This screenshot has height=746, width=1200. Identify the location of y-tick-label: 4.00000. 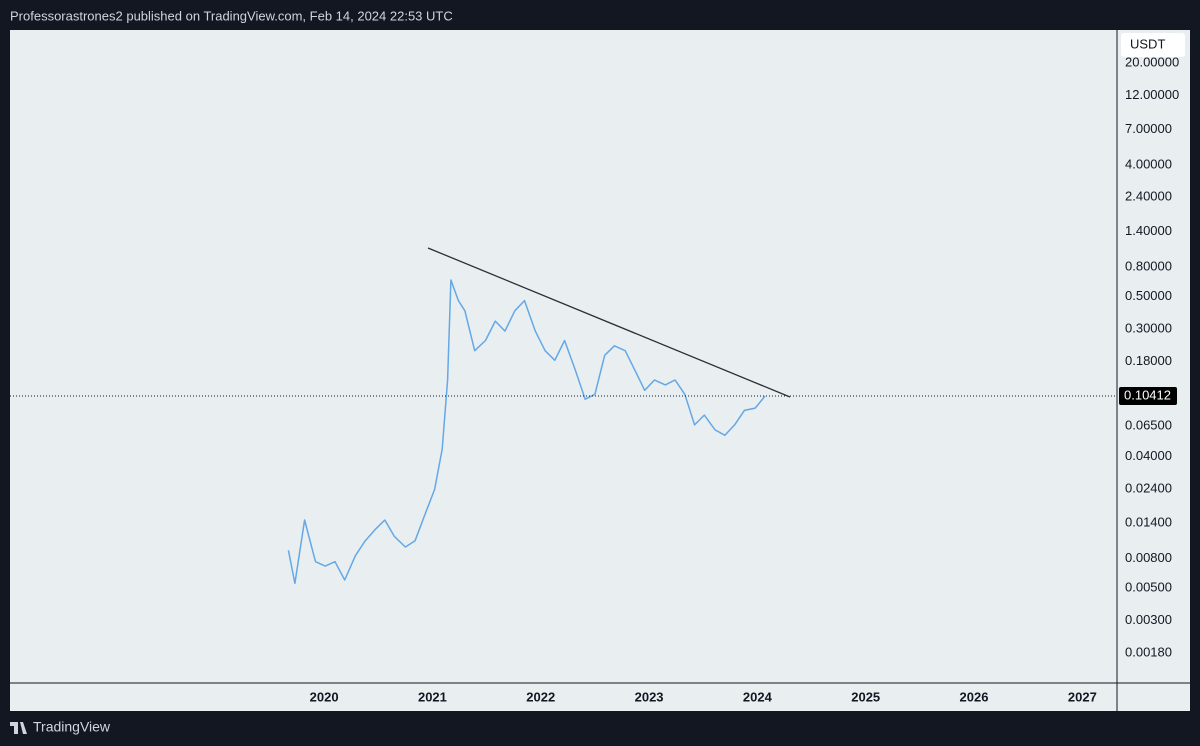
(1148, 163).